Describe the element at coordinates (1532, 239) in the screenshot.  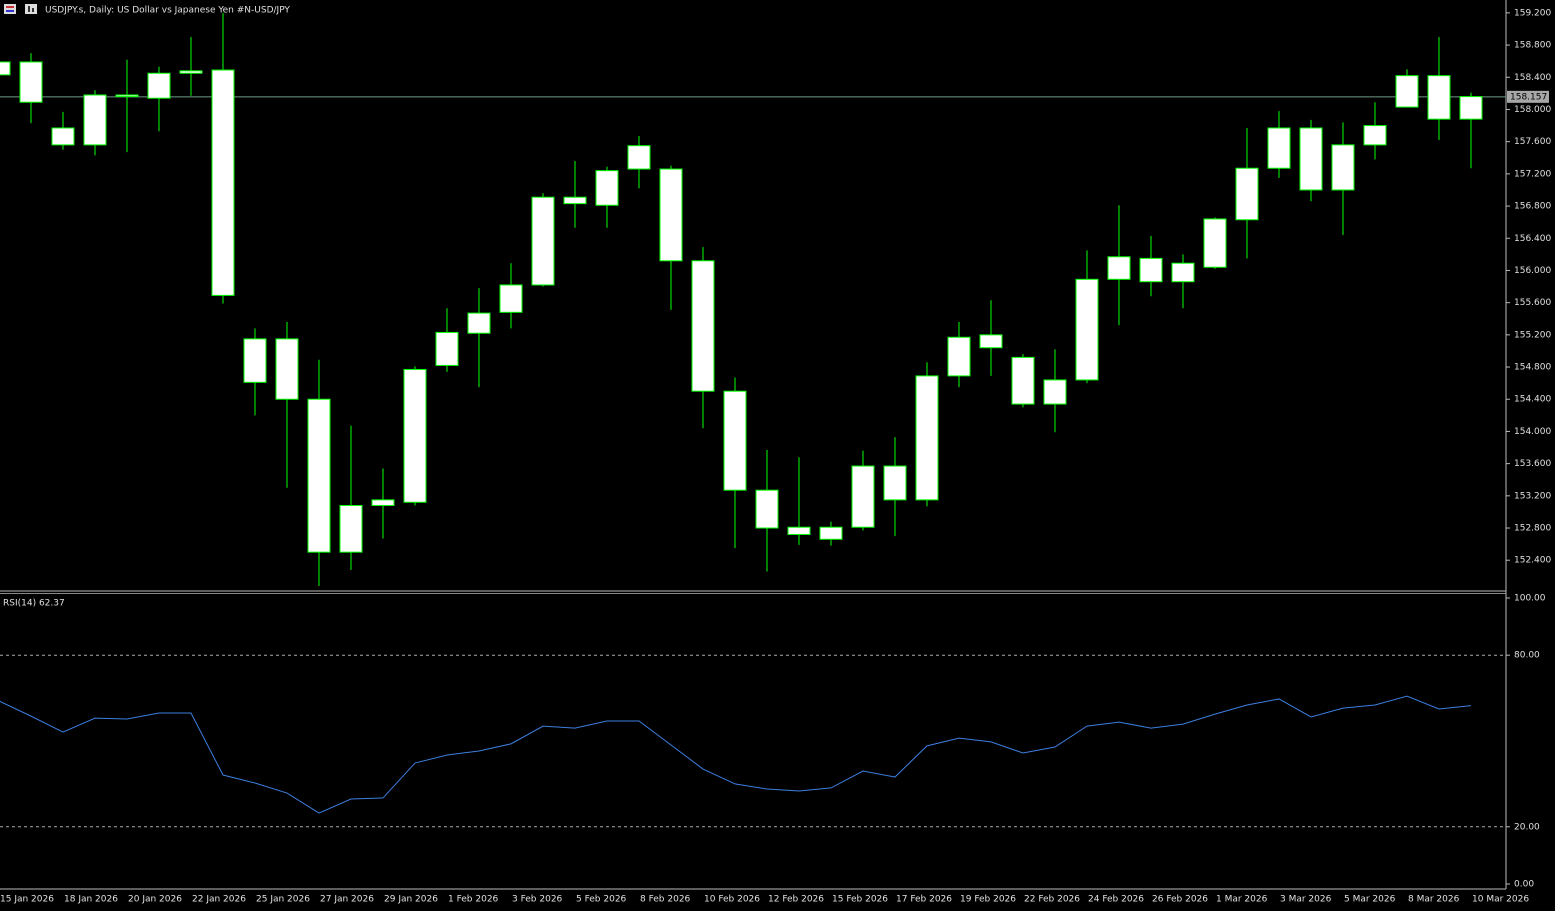
I see `y-tick-label: 156.400` at that location.